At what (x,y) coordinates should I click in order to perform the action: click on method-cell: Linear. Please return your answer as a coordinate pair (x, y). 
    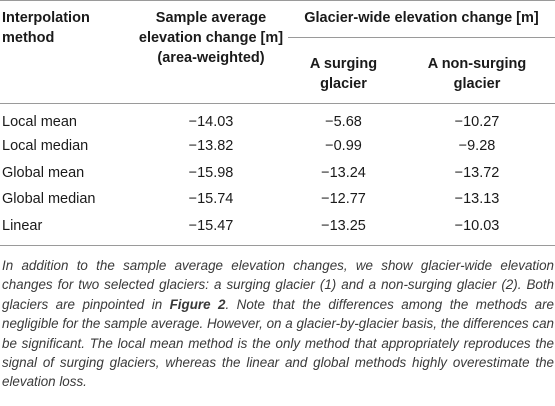
    Looking at the image, I should click on (22, 226).